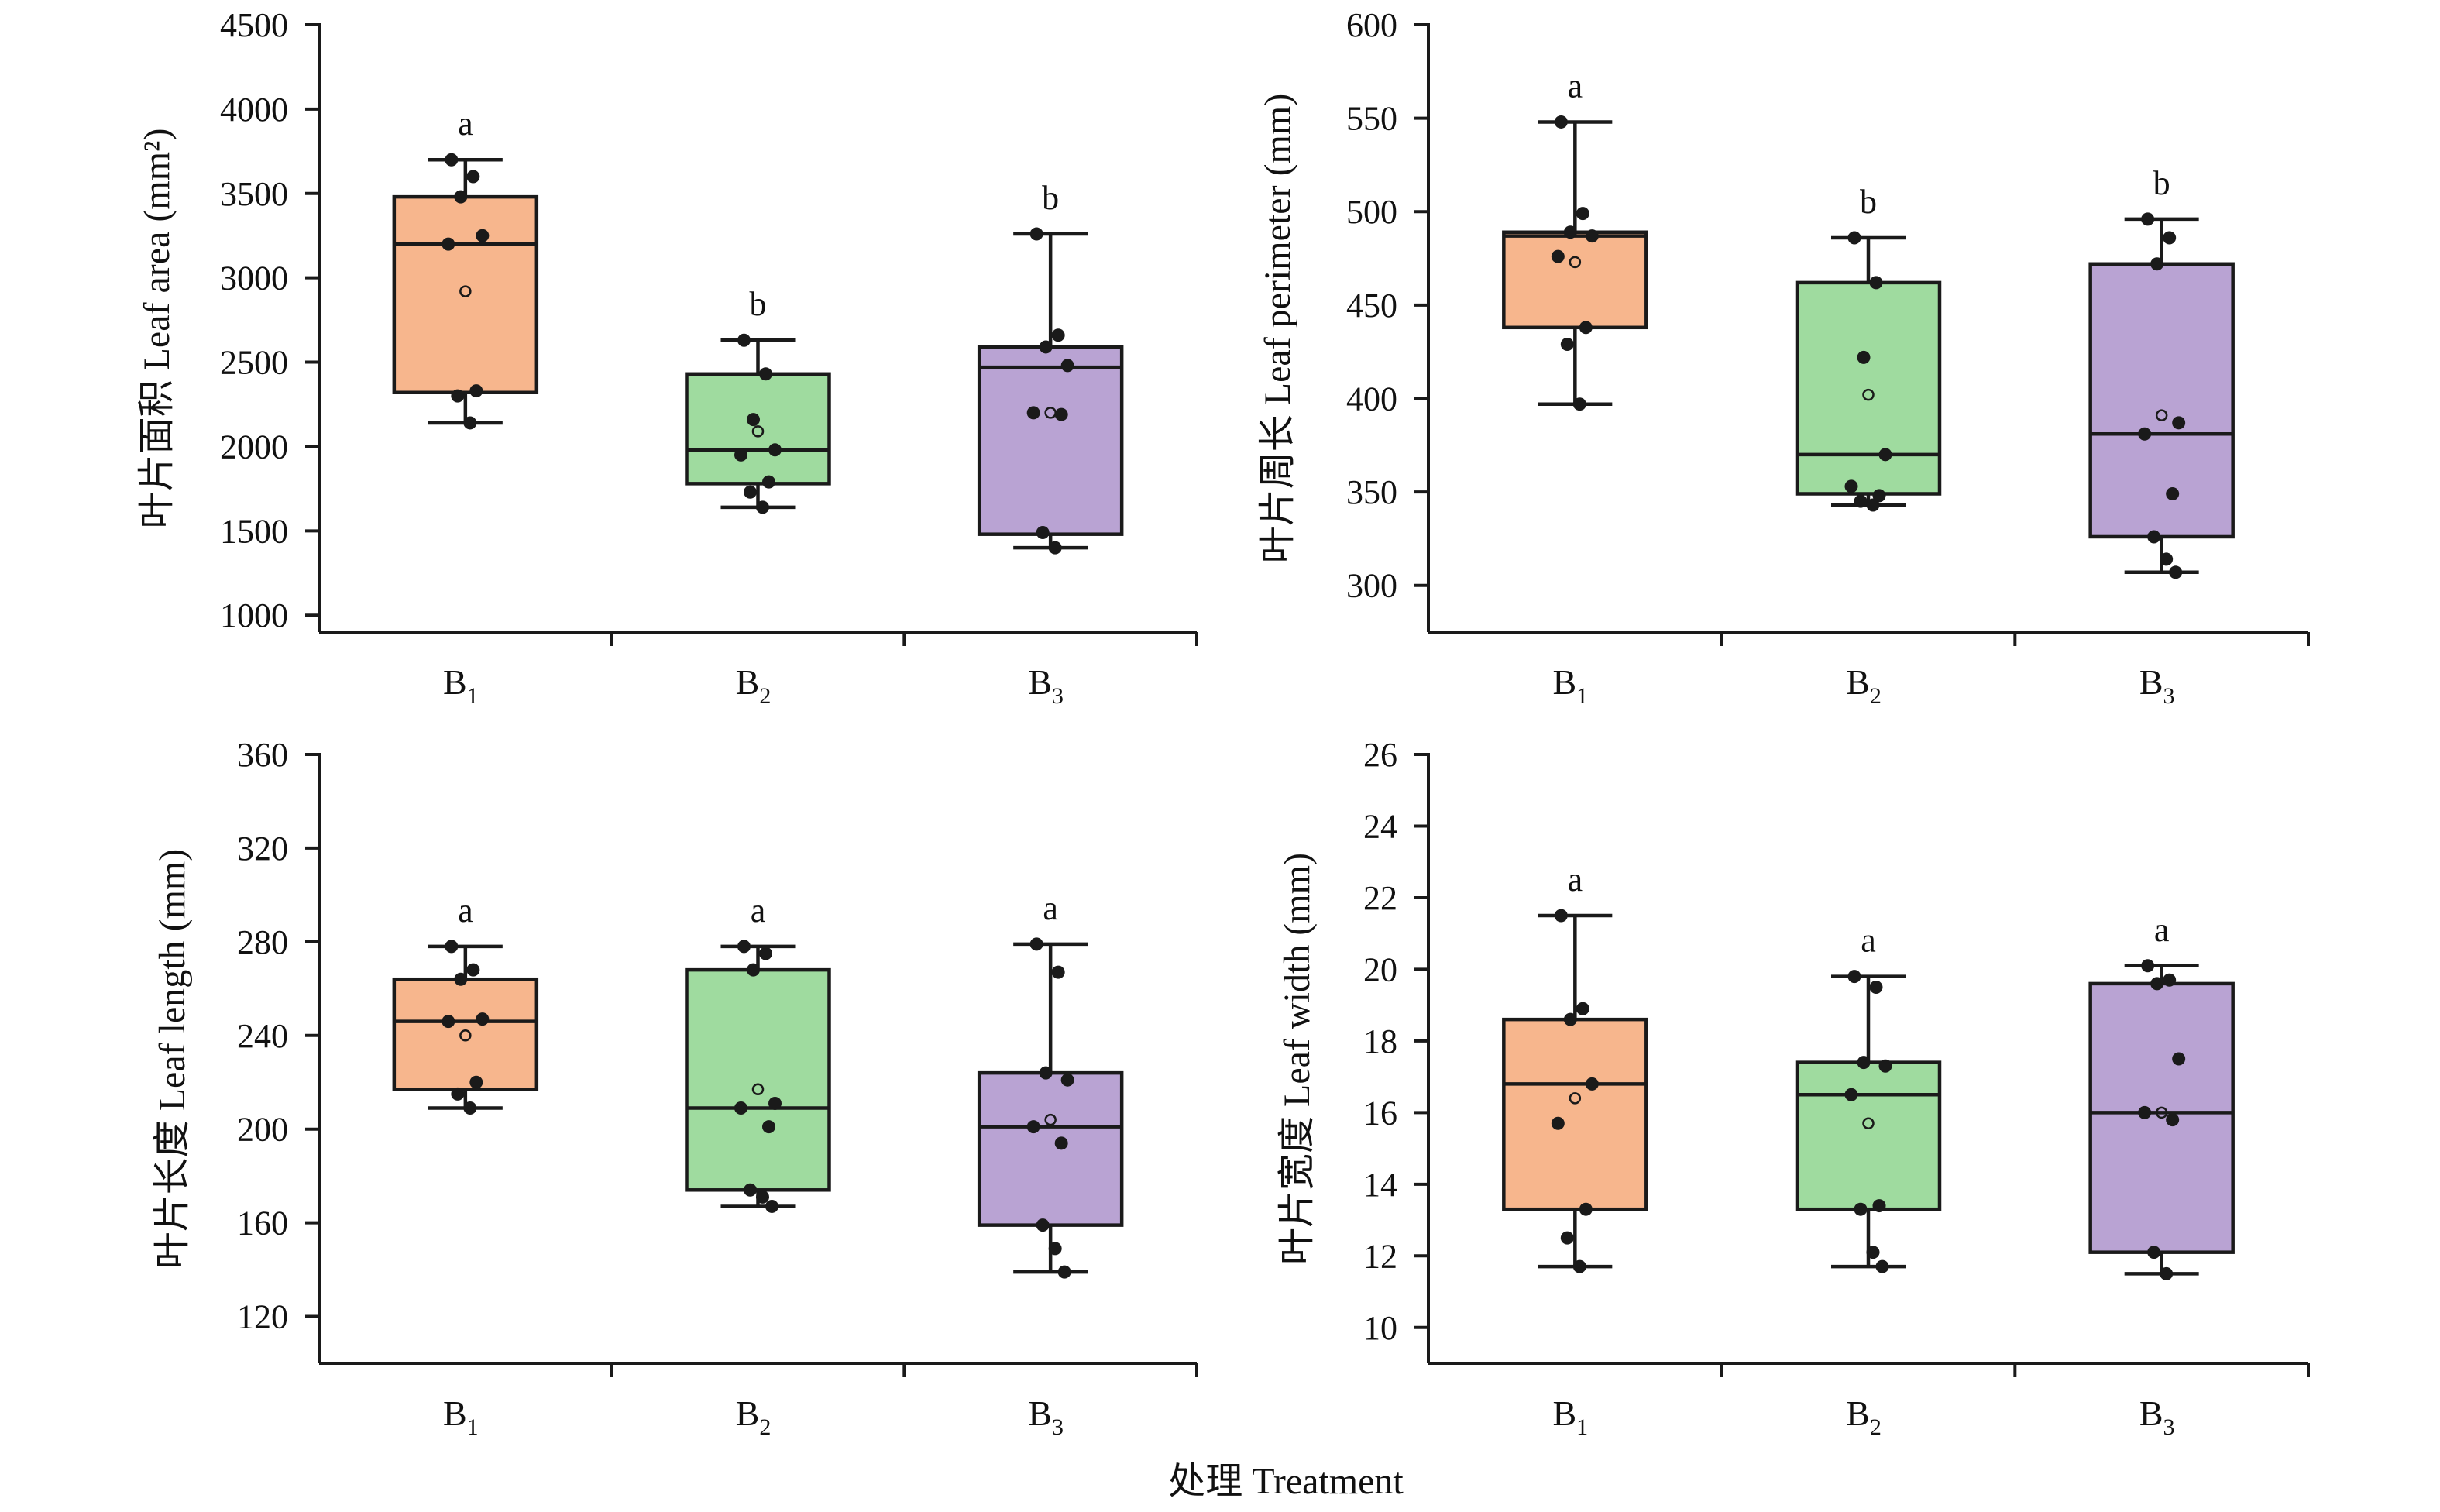 Image resolution: width=2440 pixels, height=1512 pixels. What do you see at coordinates (1380, 755) in the screenshot?
I see `y-tick-label: 26` at bounding box center [1380, 755].